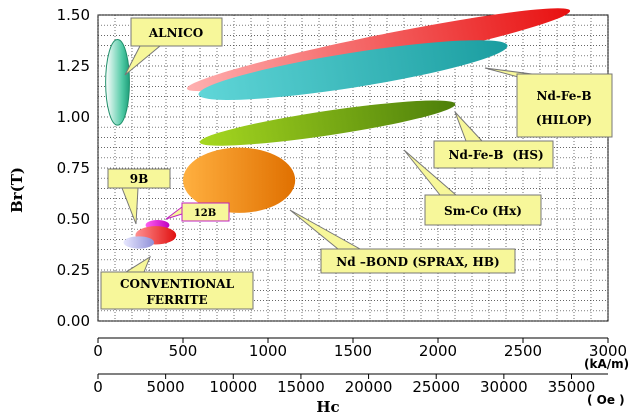 Image resolution: width=634 pixels, height=417 pixels. I want to click on y-axis-label: Br(T), so click(17, 190).